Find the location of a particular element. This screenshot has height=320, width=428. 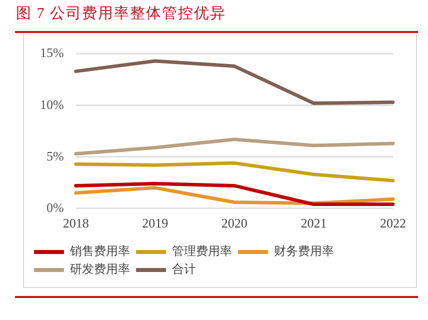

y-tick-label: 15% is located at coordinates (52, 52).